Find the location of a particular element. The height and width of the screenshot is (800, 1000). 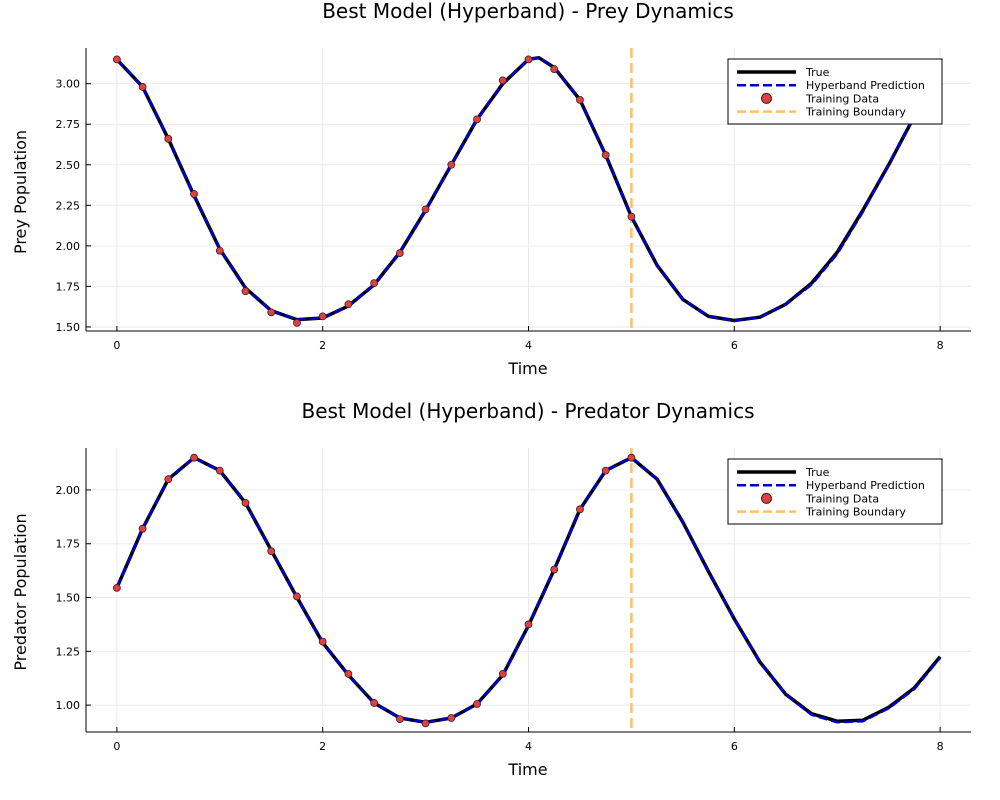

y-tick-label: 2.50 is located at coordinates (68, 165).